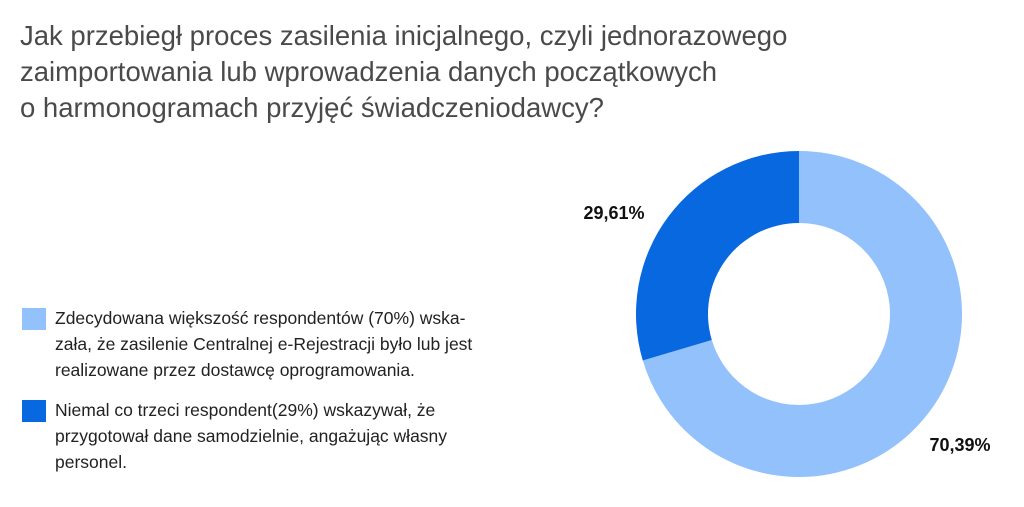 Image resolution: width=1024 pixels, height=507 pixels. Describe the element at coordinates (34, 411) in the screenshot. I see `legend-swatch-dark-blue` at that location.